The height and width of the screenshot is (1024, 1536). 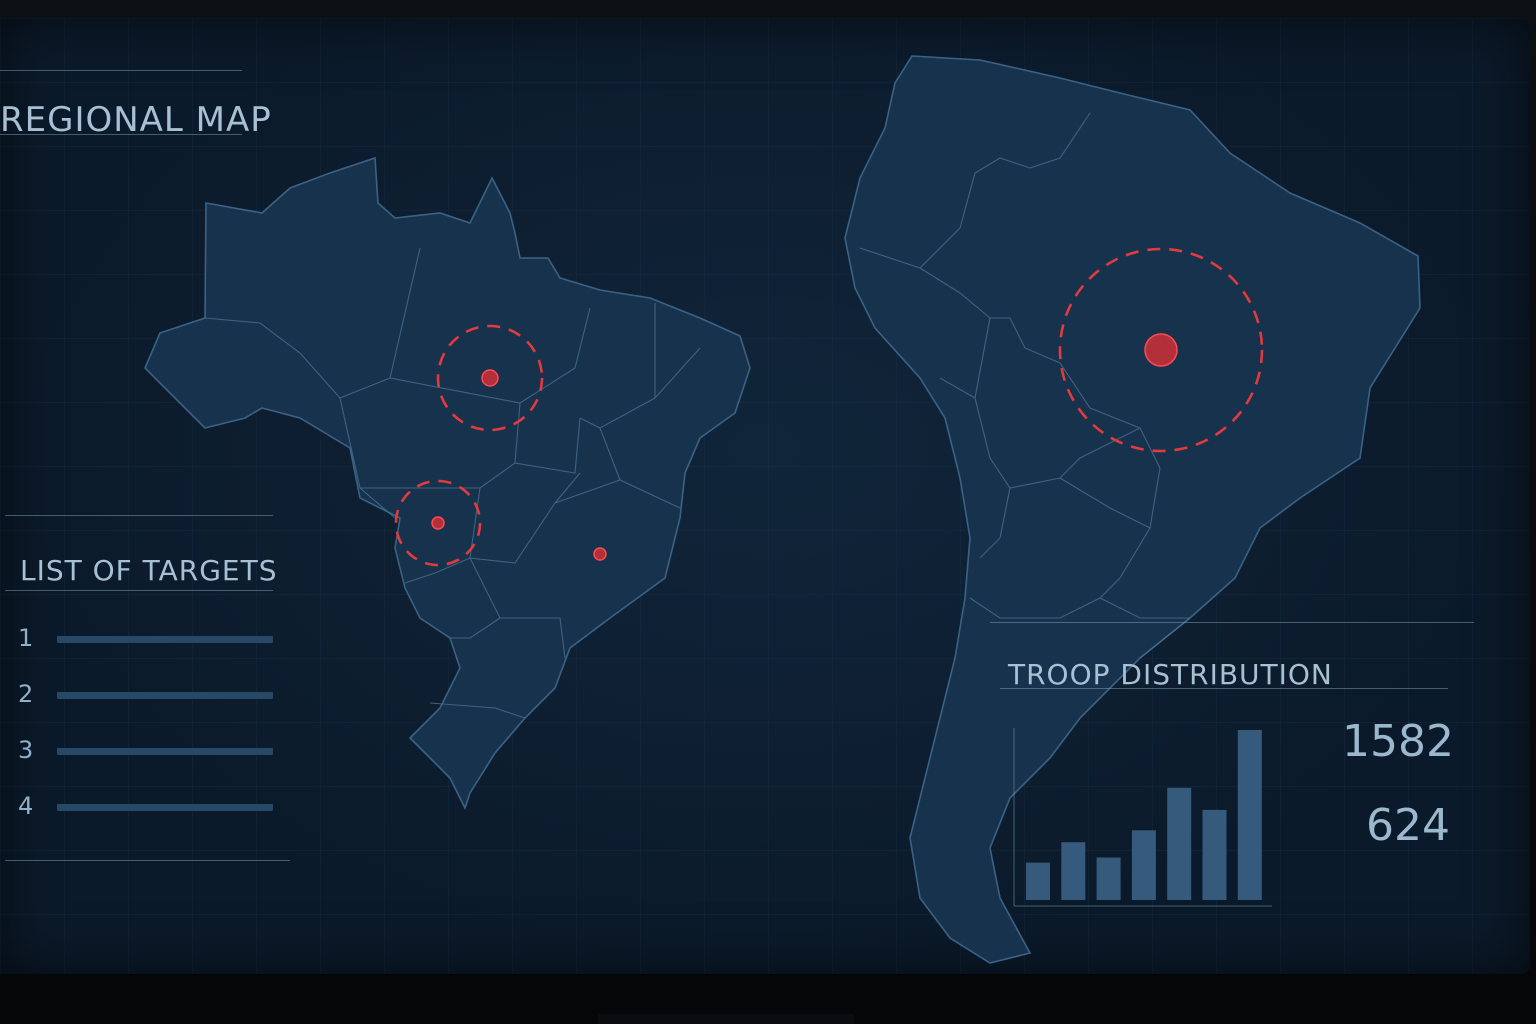 I want to click on troop-rule-bottom, so click(x=1224, y=688).